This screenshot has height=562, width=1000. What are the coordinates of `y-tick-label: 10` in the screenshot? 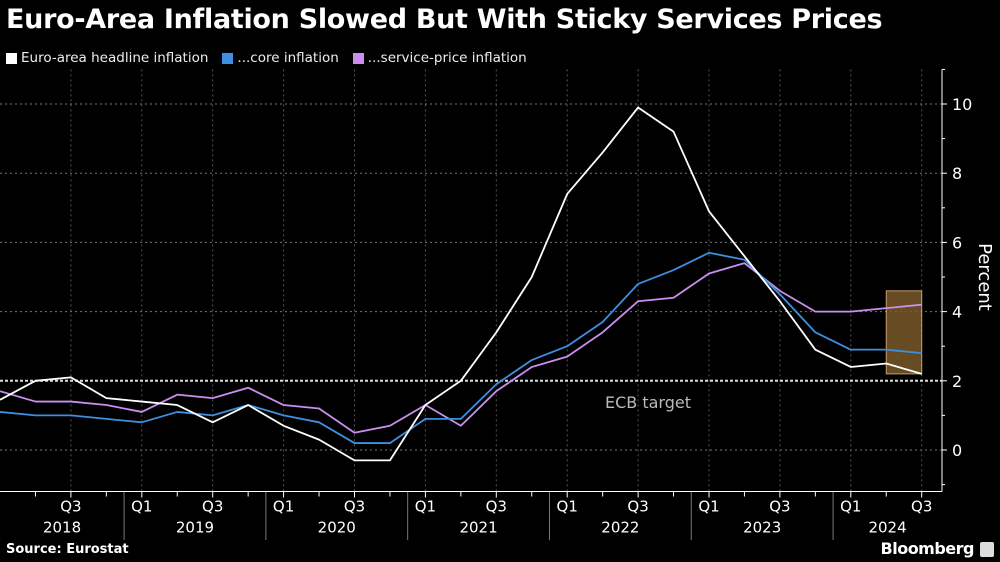 It's located at (962, 104).